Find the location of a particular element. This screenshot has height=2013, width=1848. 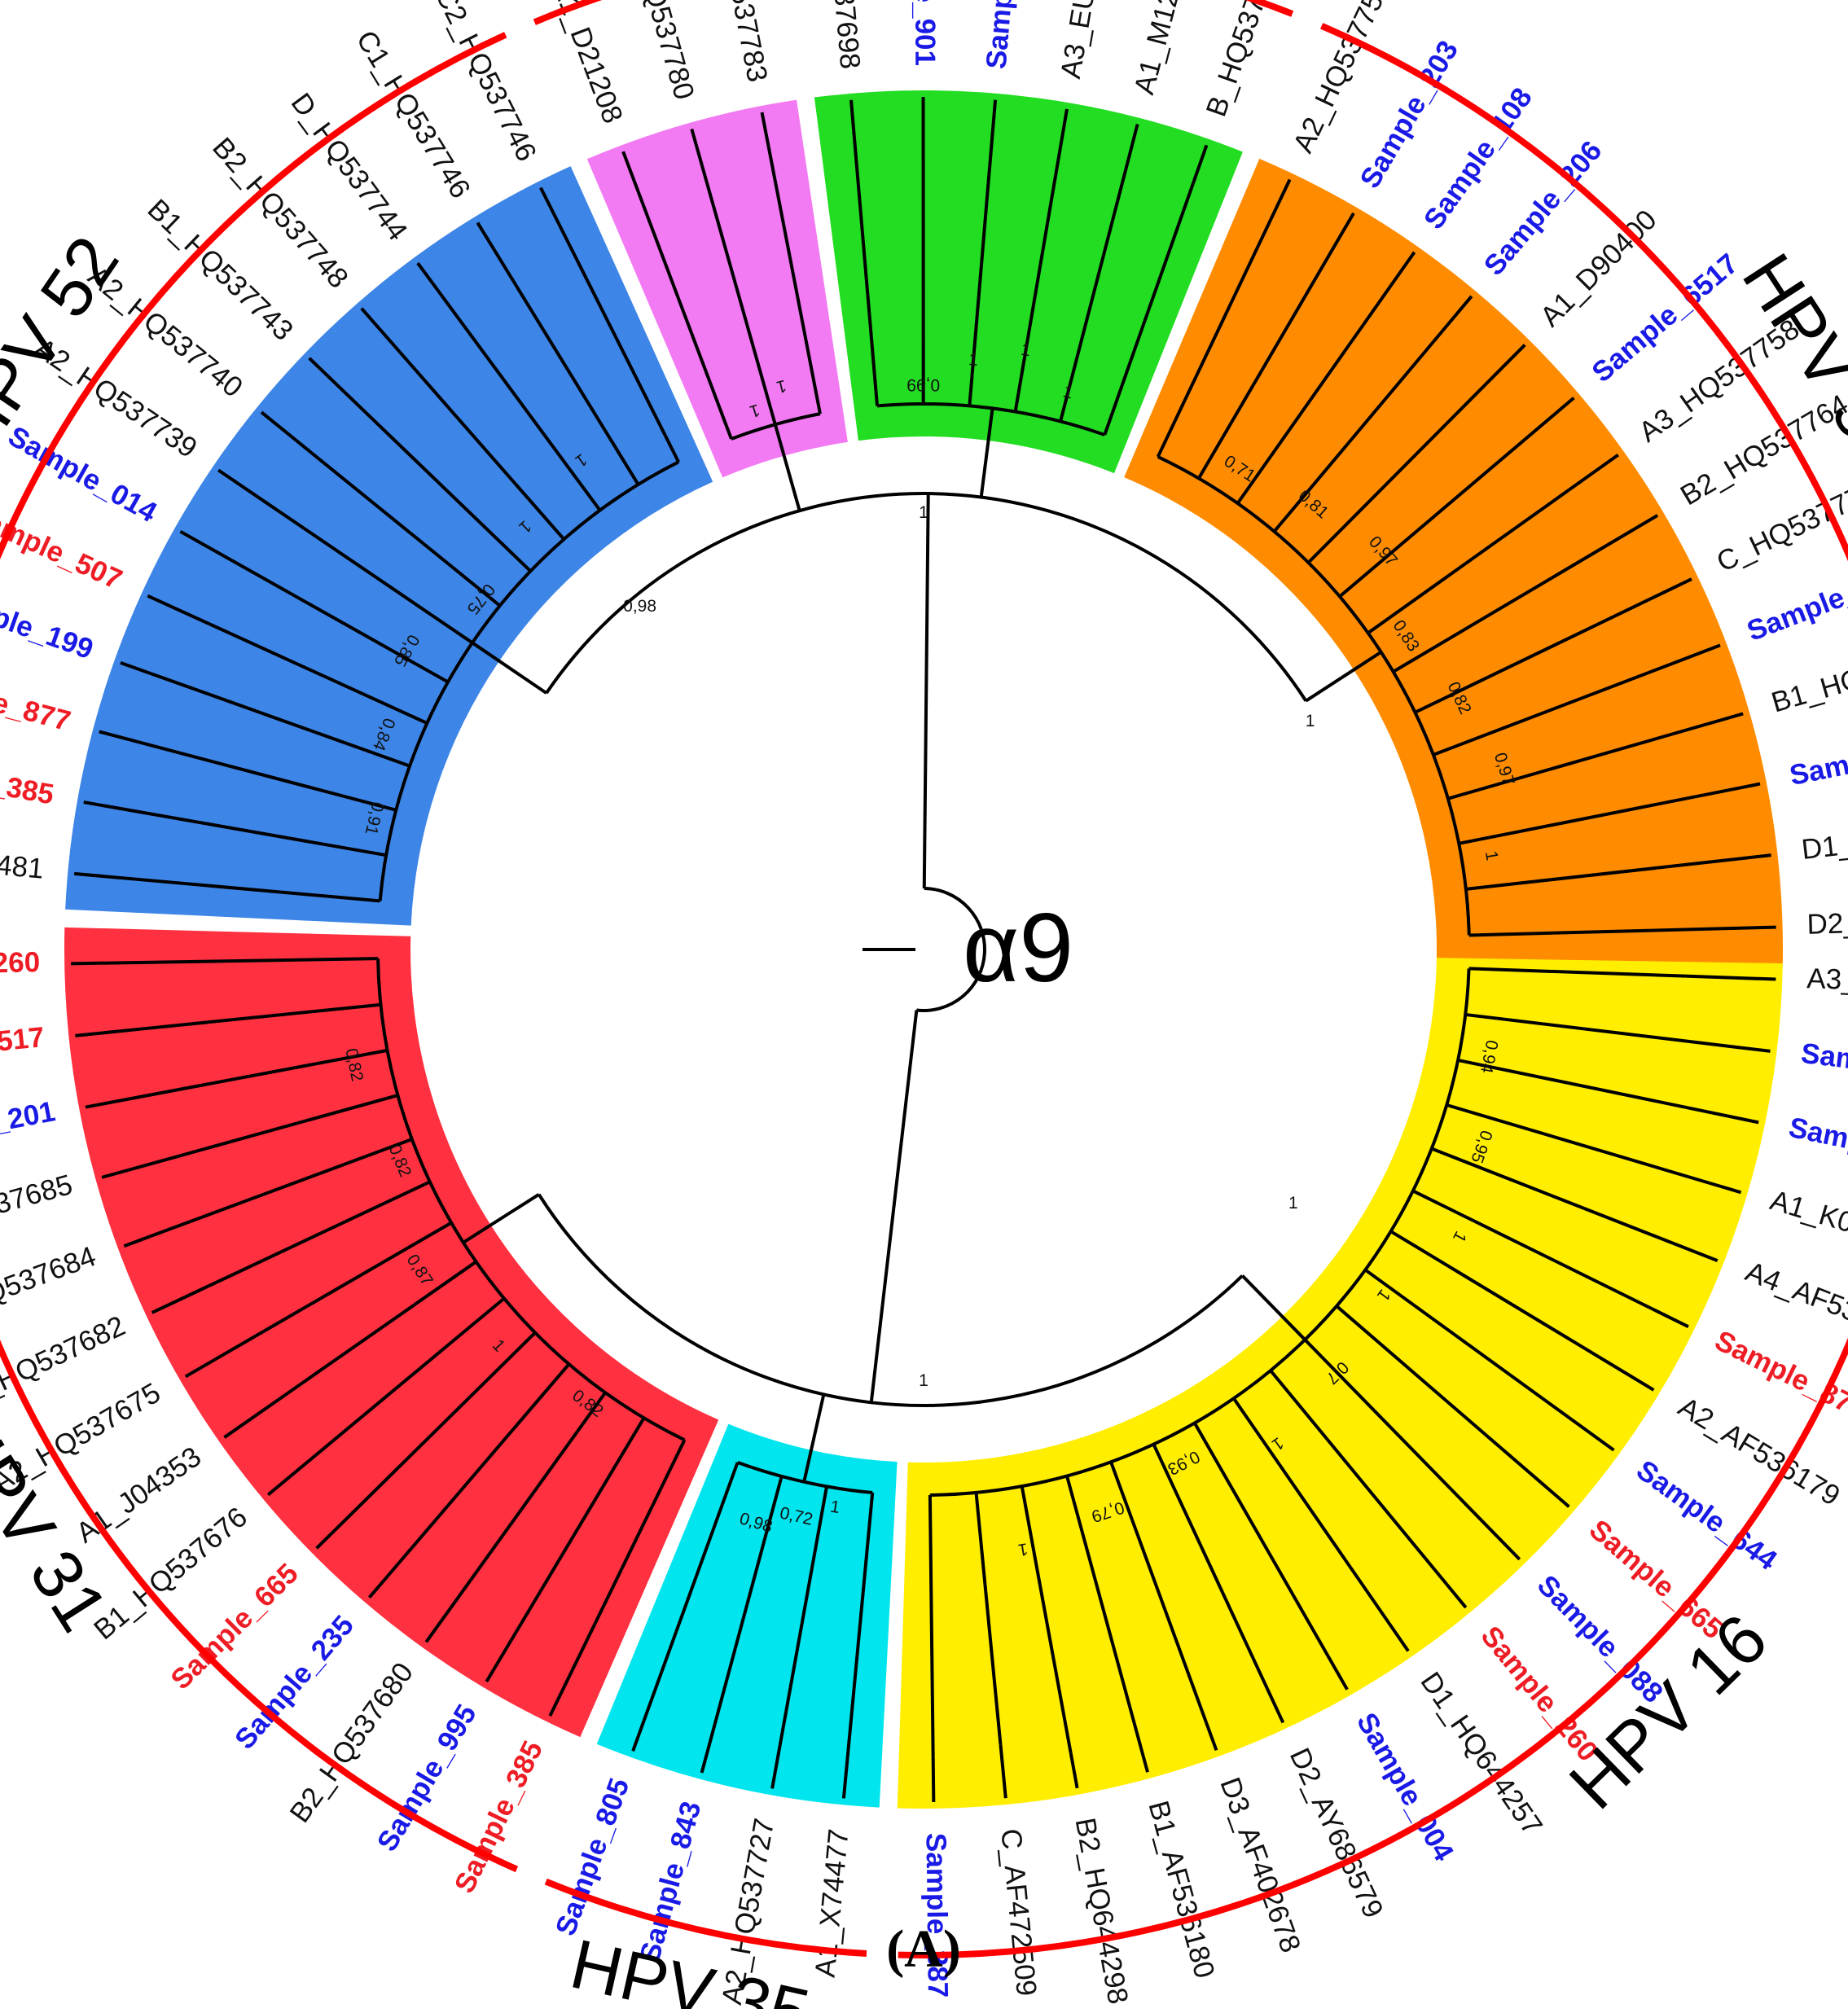

reference-leaf-label: A2_HQ537698 is located at coordinates (843, 35).